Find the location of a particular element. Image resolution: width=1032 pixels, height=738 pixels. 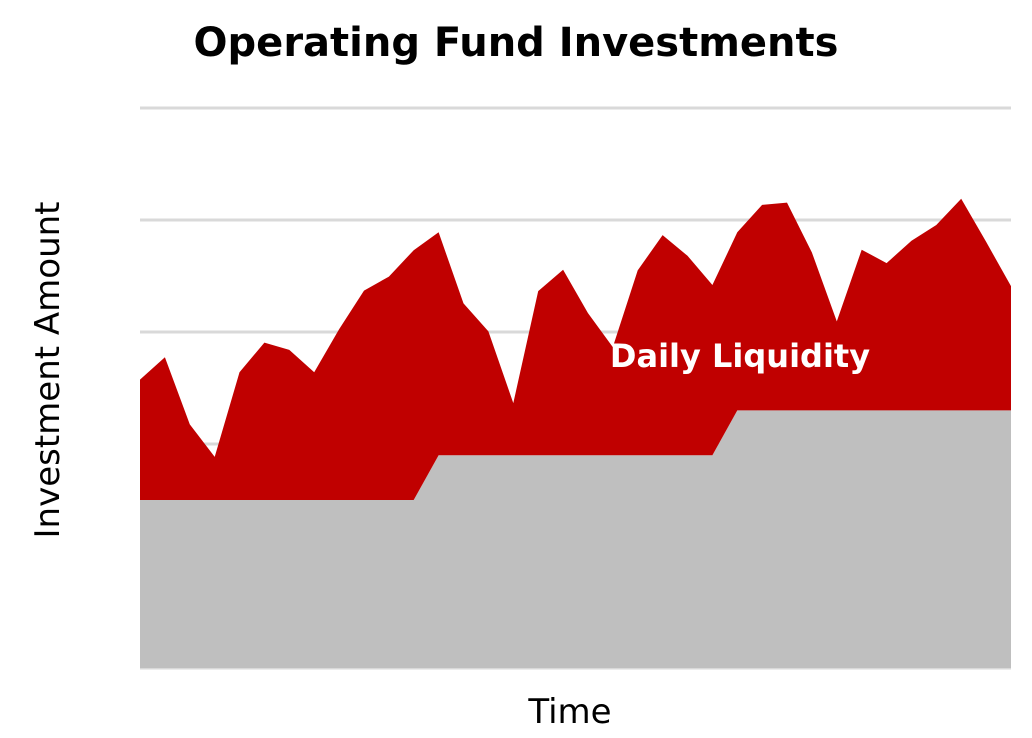

x-axis-label: Time is located at coordinates (570, 712).